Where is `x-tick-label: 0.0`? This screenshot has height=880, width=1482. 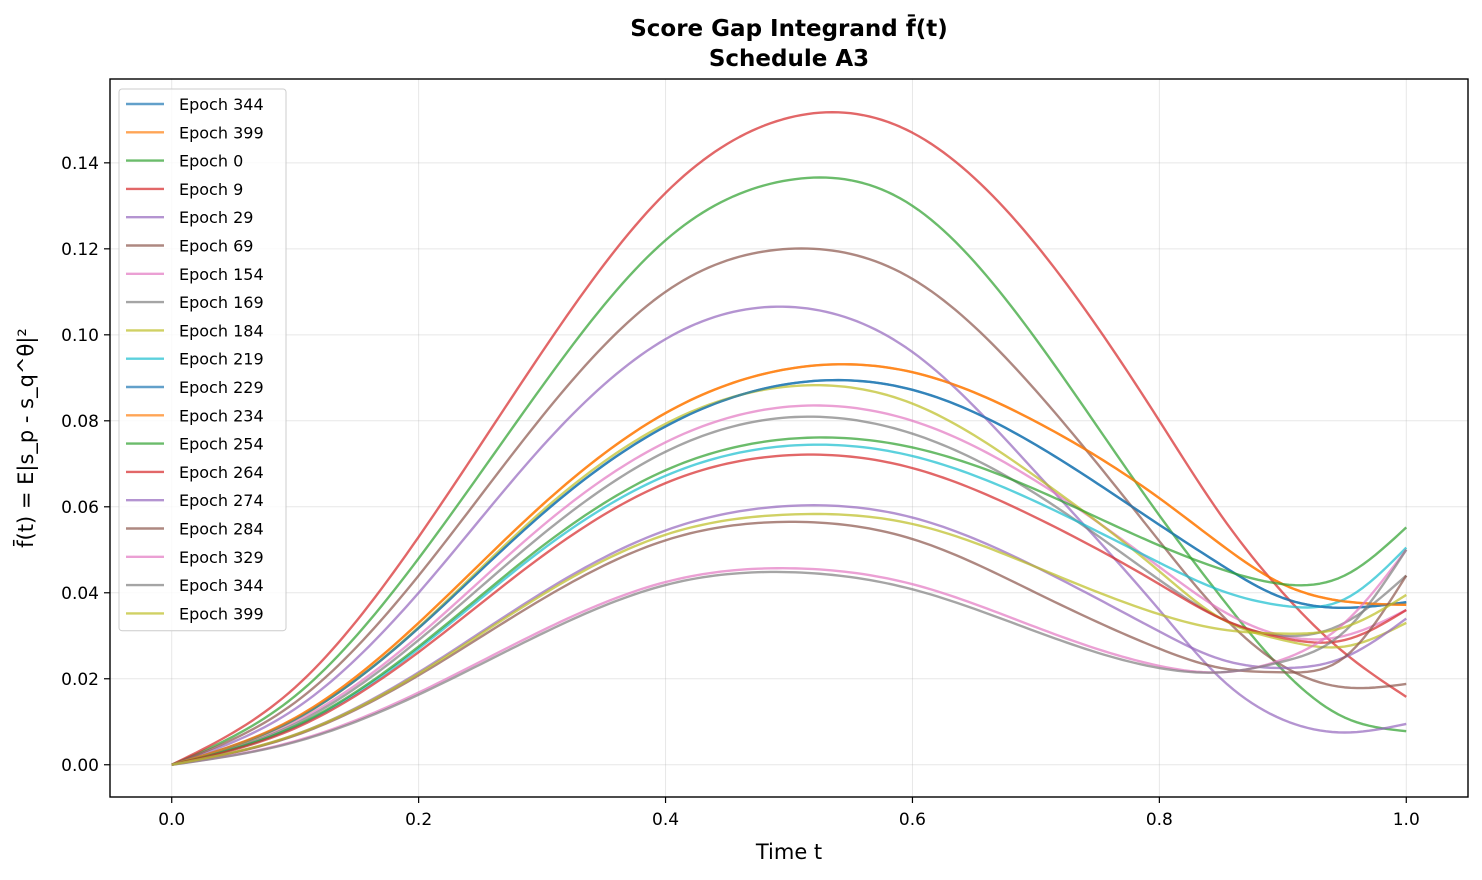
x-tick-label: 0.0 is located at coordinates (171, 820).